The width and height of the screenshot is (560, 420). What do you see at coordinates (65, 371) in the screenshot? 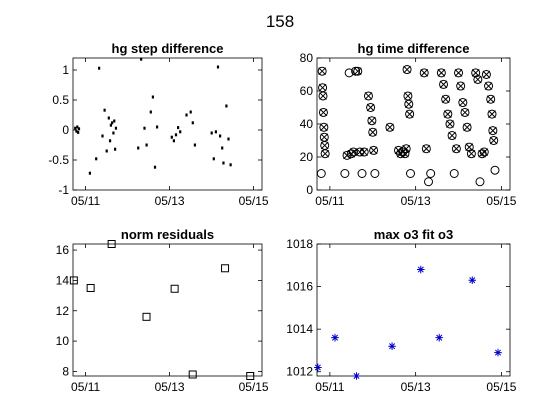
I see `y-tick-label: 8` at bounding box center [65, 371].